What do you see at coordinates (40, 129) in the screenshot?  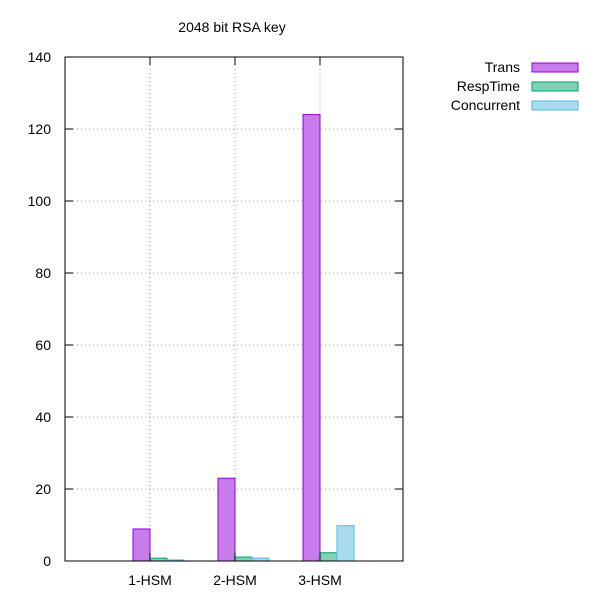 I see `y-tick-label: 120` at bounding box center [40, 129].